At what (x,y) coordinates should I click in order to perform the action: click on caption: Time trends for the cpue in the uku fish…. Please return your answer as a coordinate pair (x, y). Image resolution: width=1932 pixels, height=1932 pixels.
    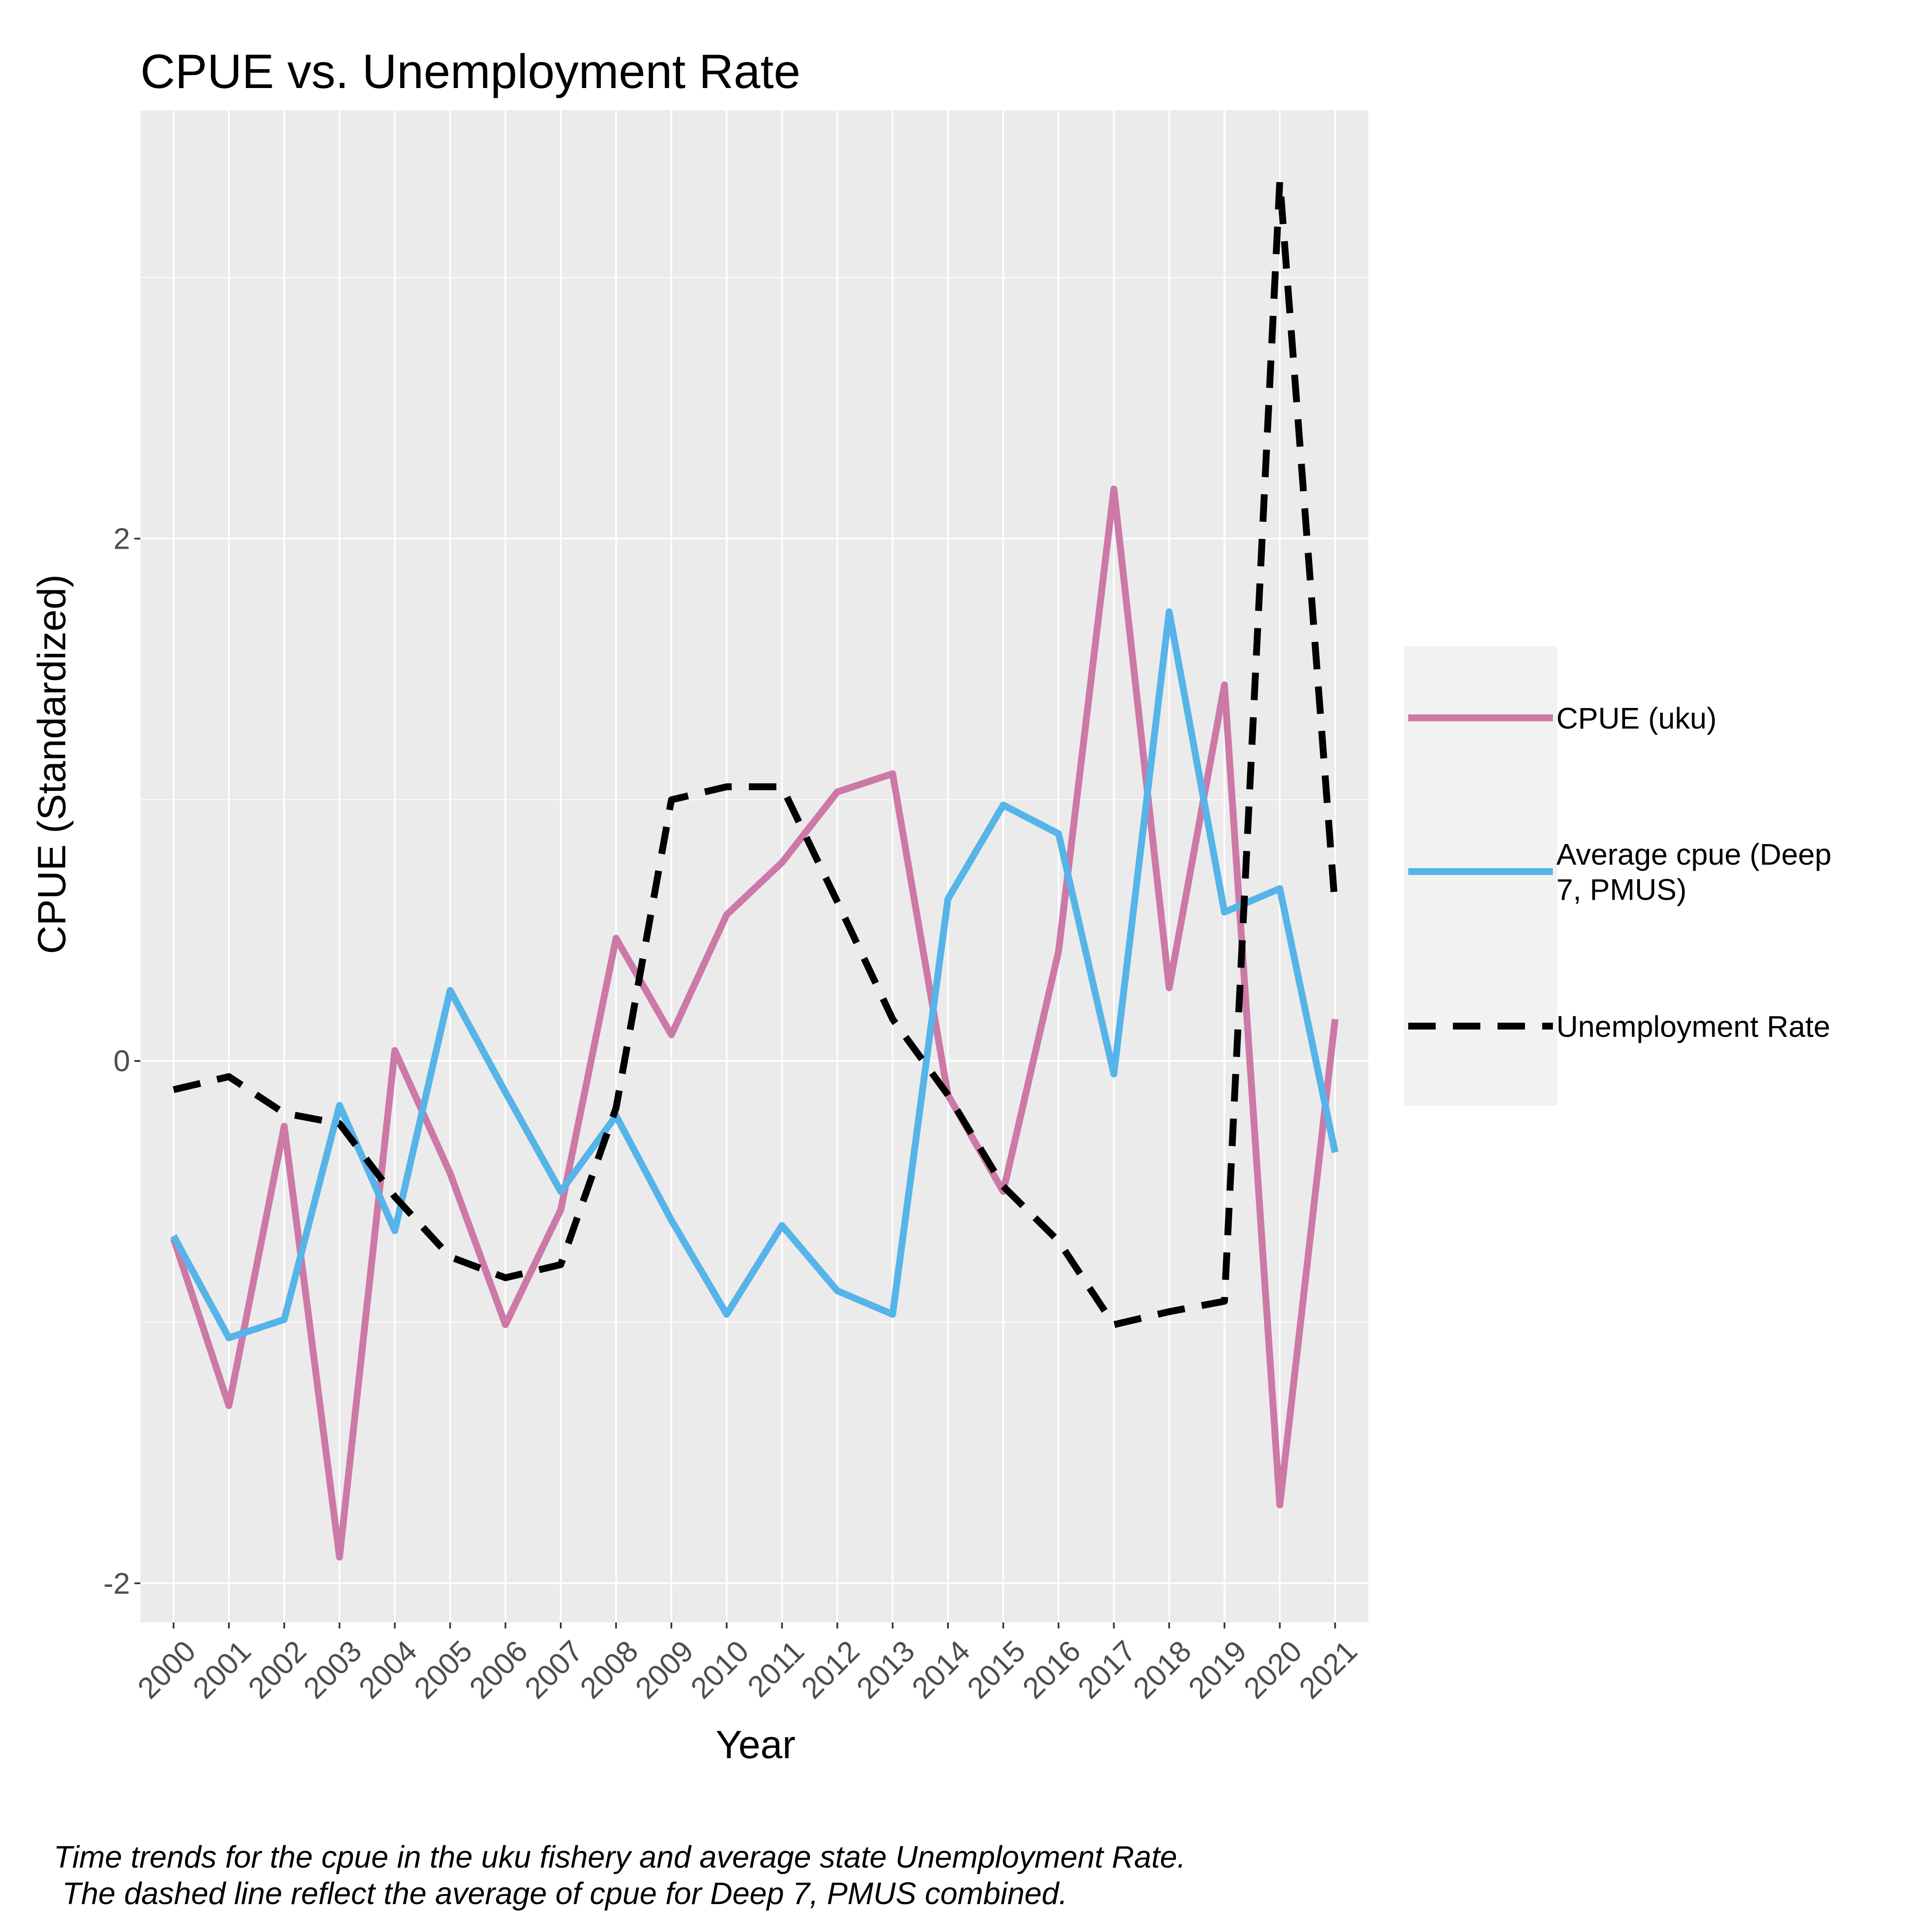
    Looking at the image, I should click on (620, 1875).